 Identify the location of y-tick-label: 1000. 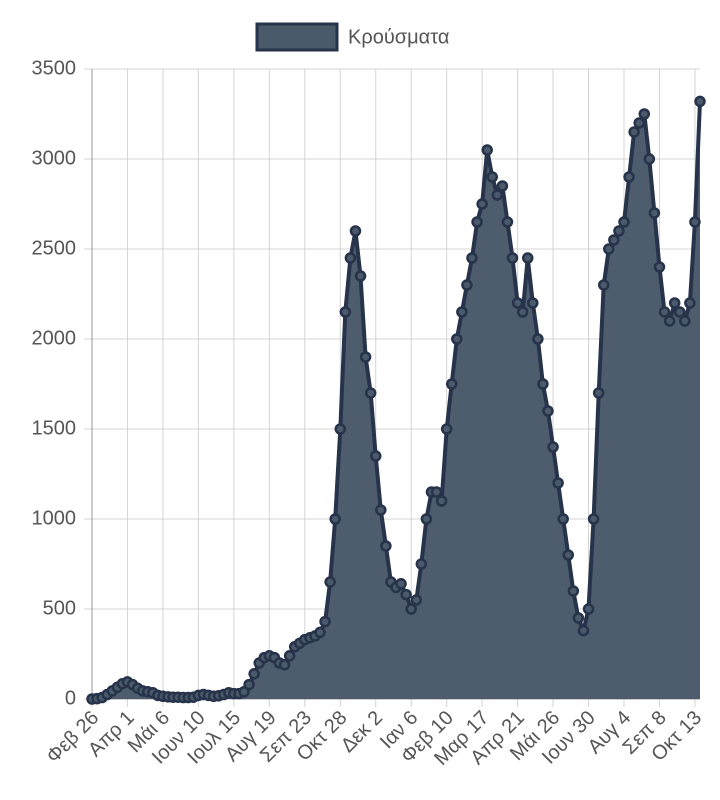
(54, 518).